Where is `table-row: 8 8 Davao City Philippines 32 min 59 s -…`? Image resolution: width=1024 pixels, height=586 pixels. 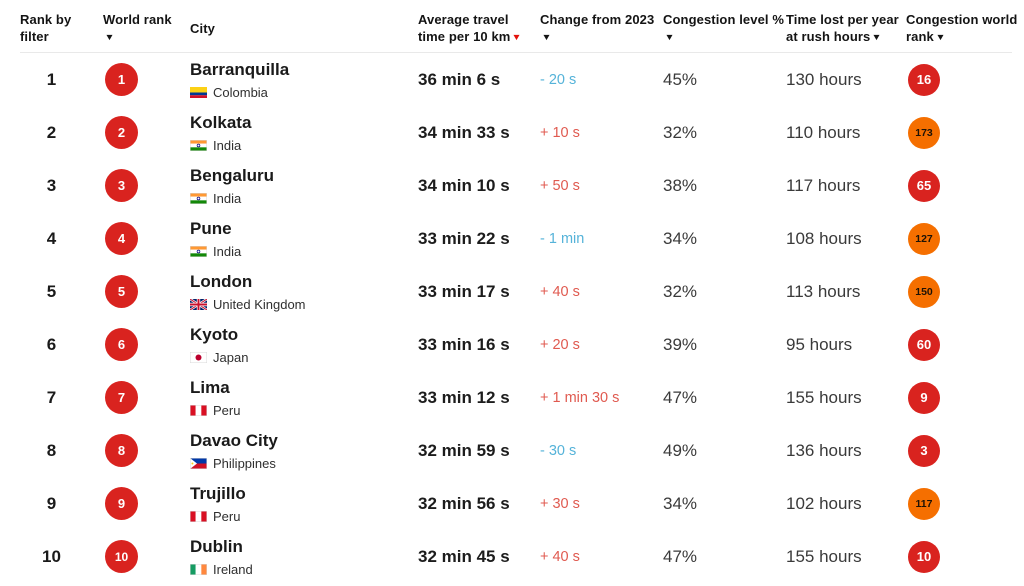 table-row: 8 8 Davao City Philippines 32 min 59 s -… is located at coordinates (512, 450).